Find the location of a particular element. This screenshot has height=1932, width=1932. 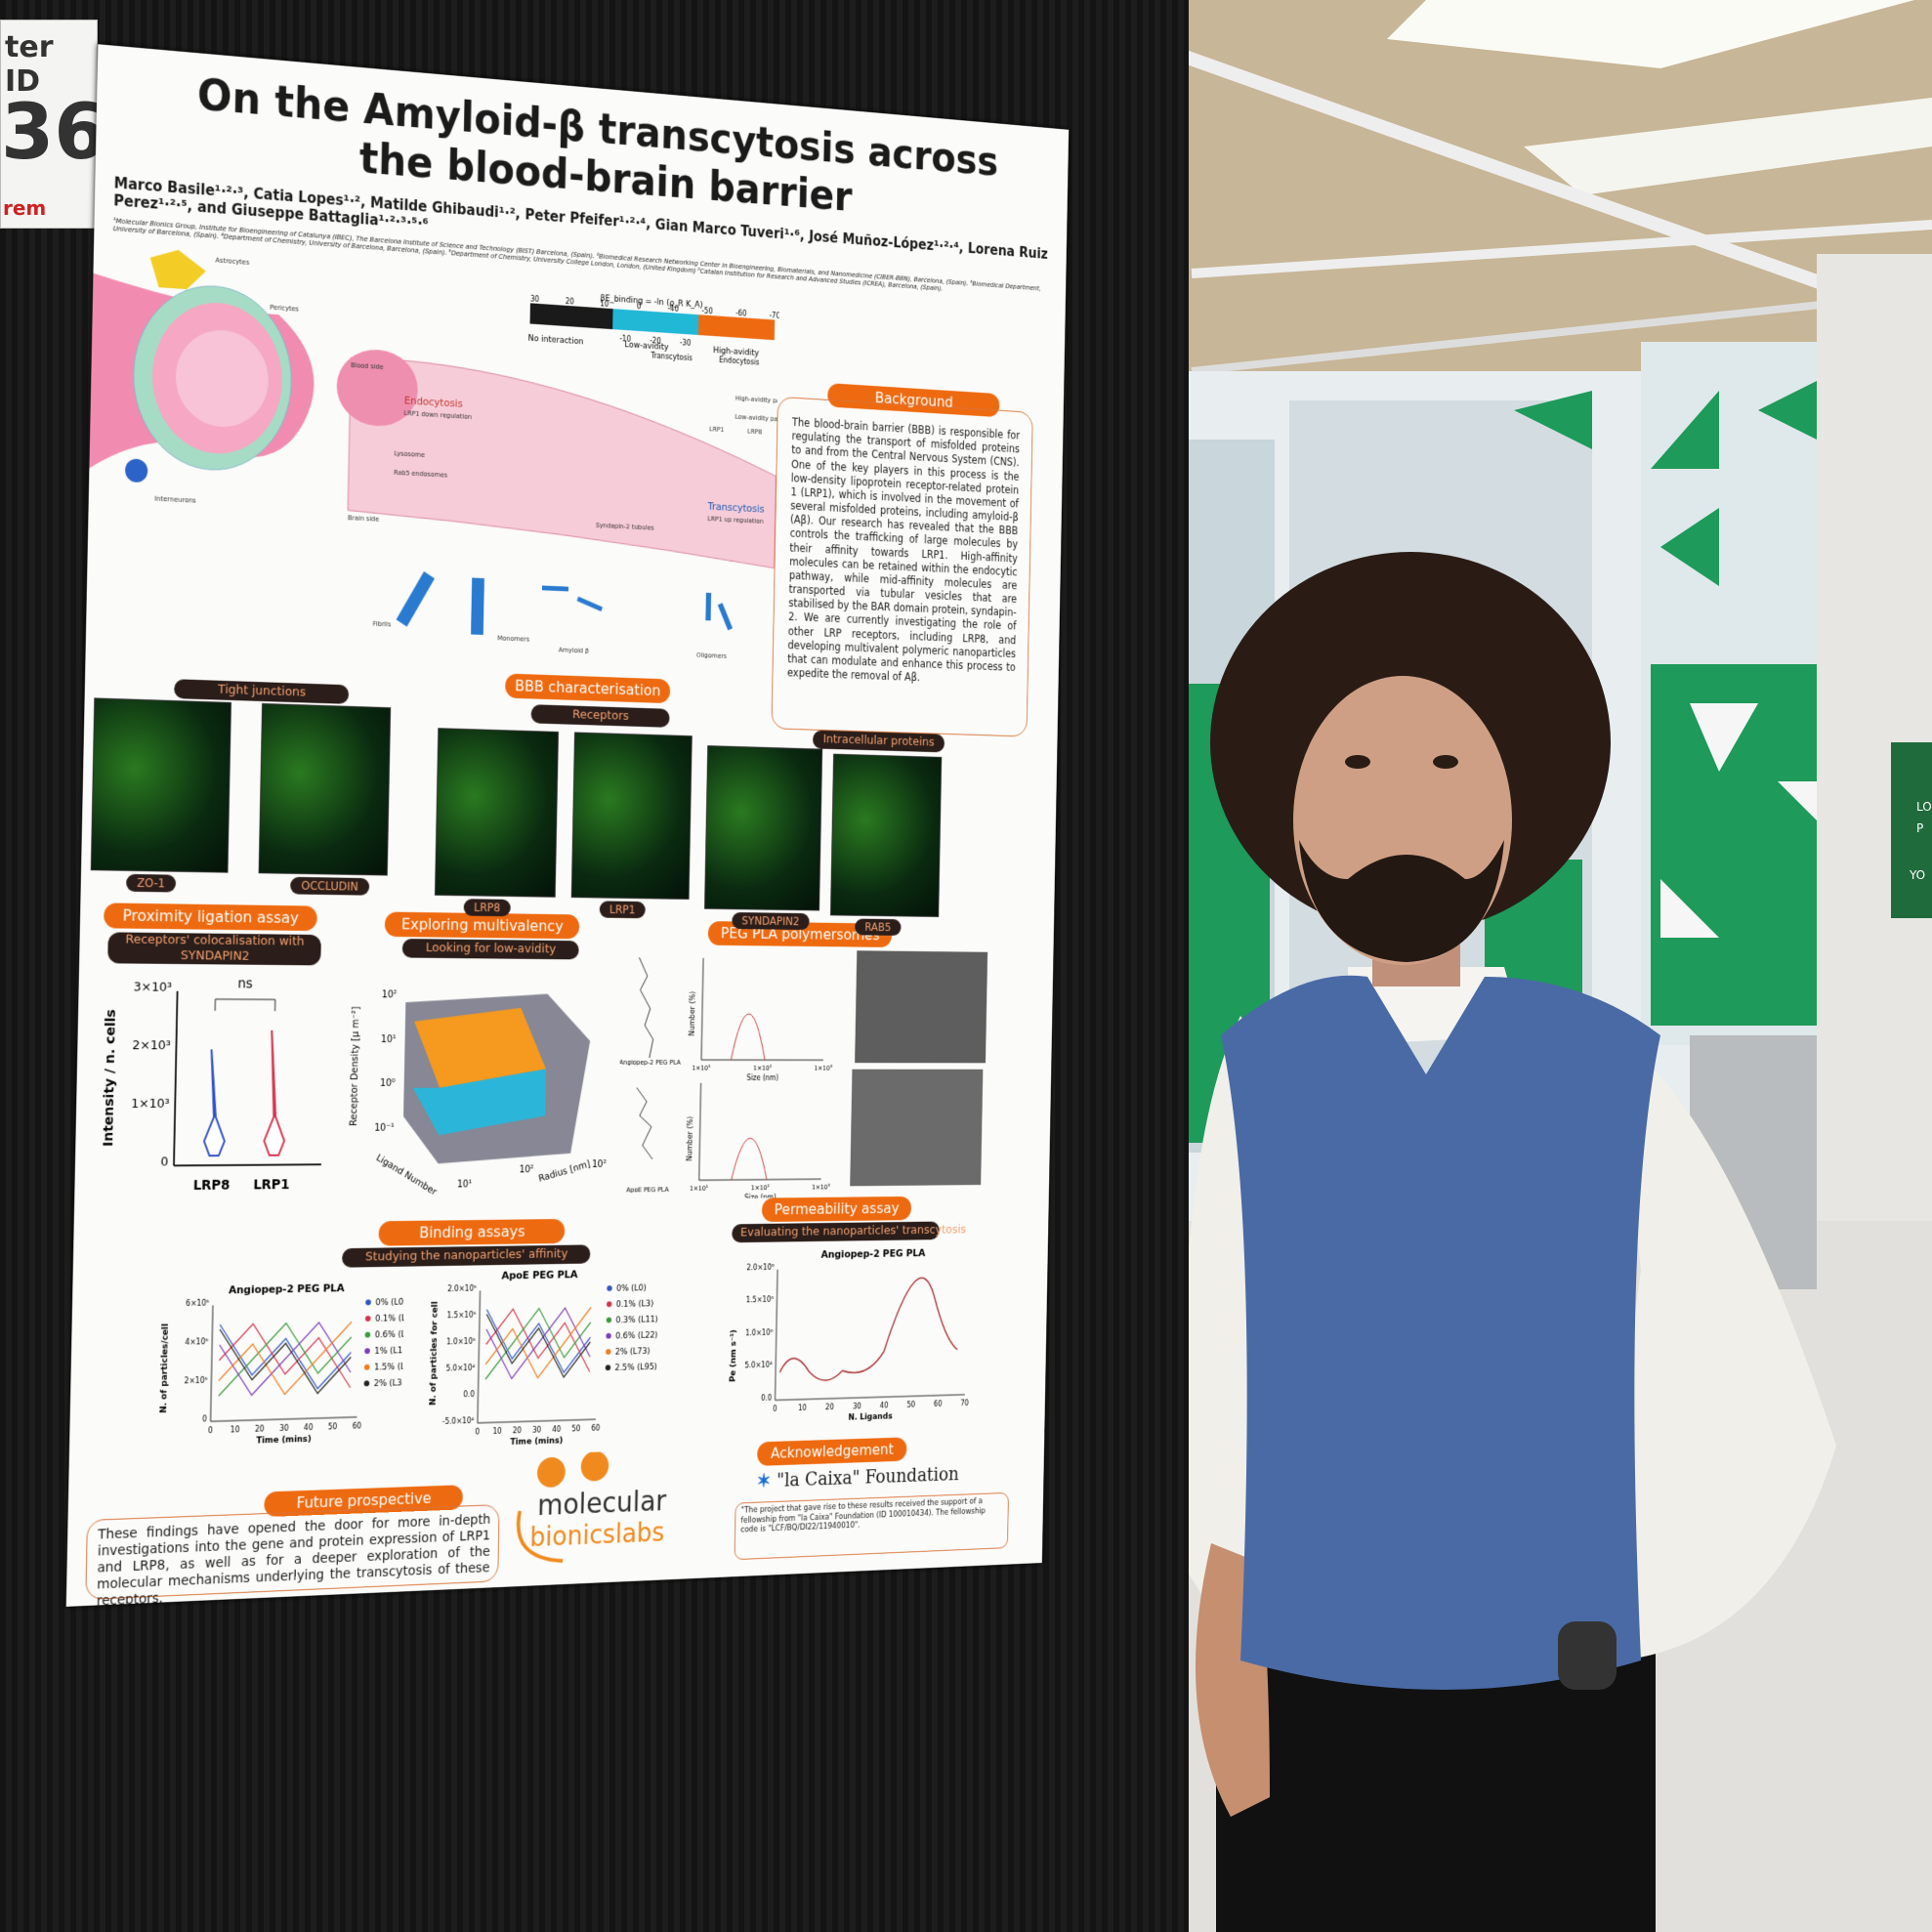

label: Lysosome is located at coordinates (409, 454).